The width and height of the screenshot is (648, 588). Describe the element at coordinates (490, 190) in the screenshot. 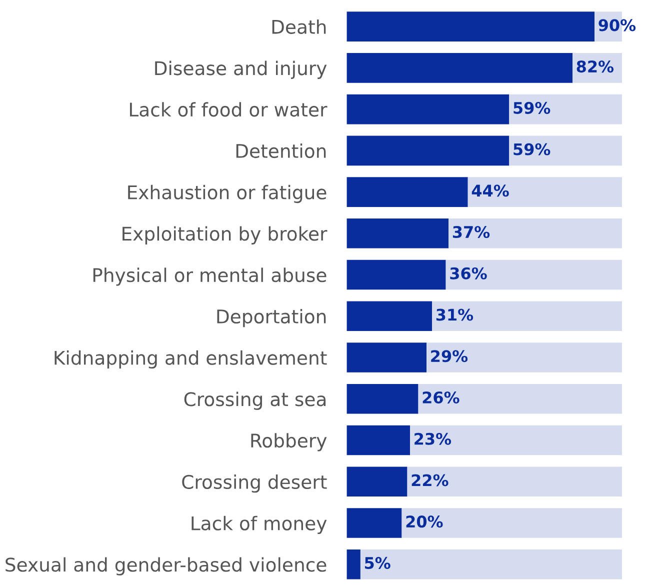

I see `data-label: 44%` at that location.